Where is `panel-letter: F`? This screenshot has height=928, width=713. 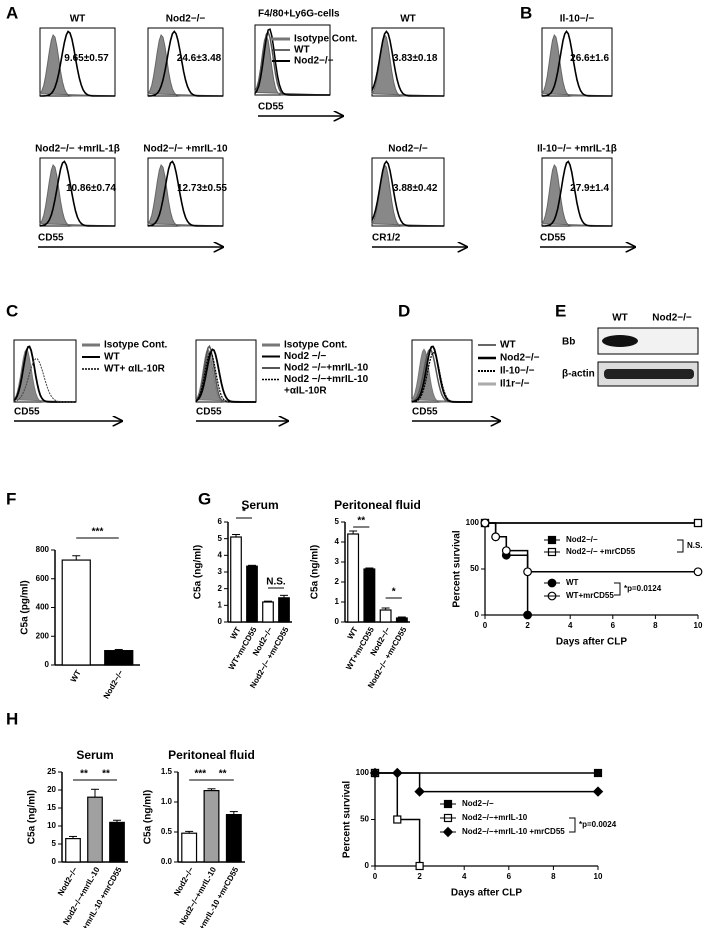
panel-letter: F is located at coordinates (11, 498).